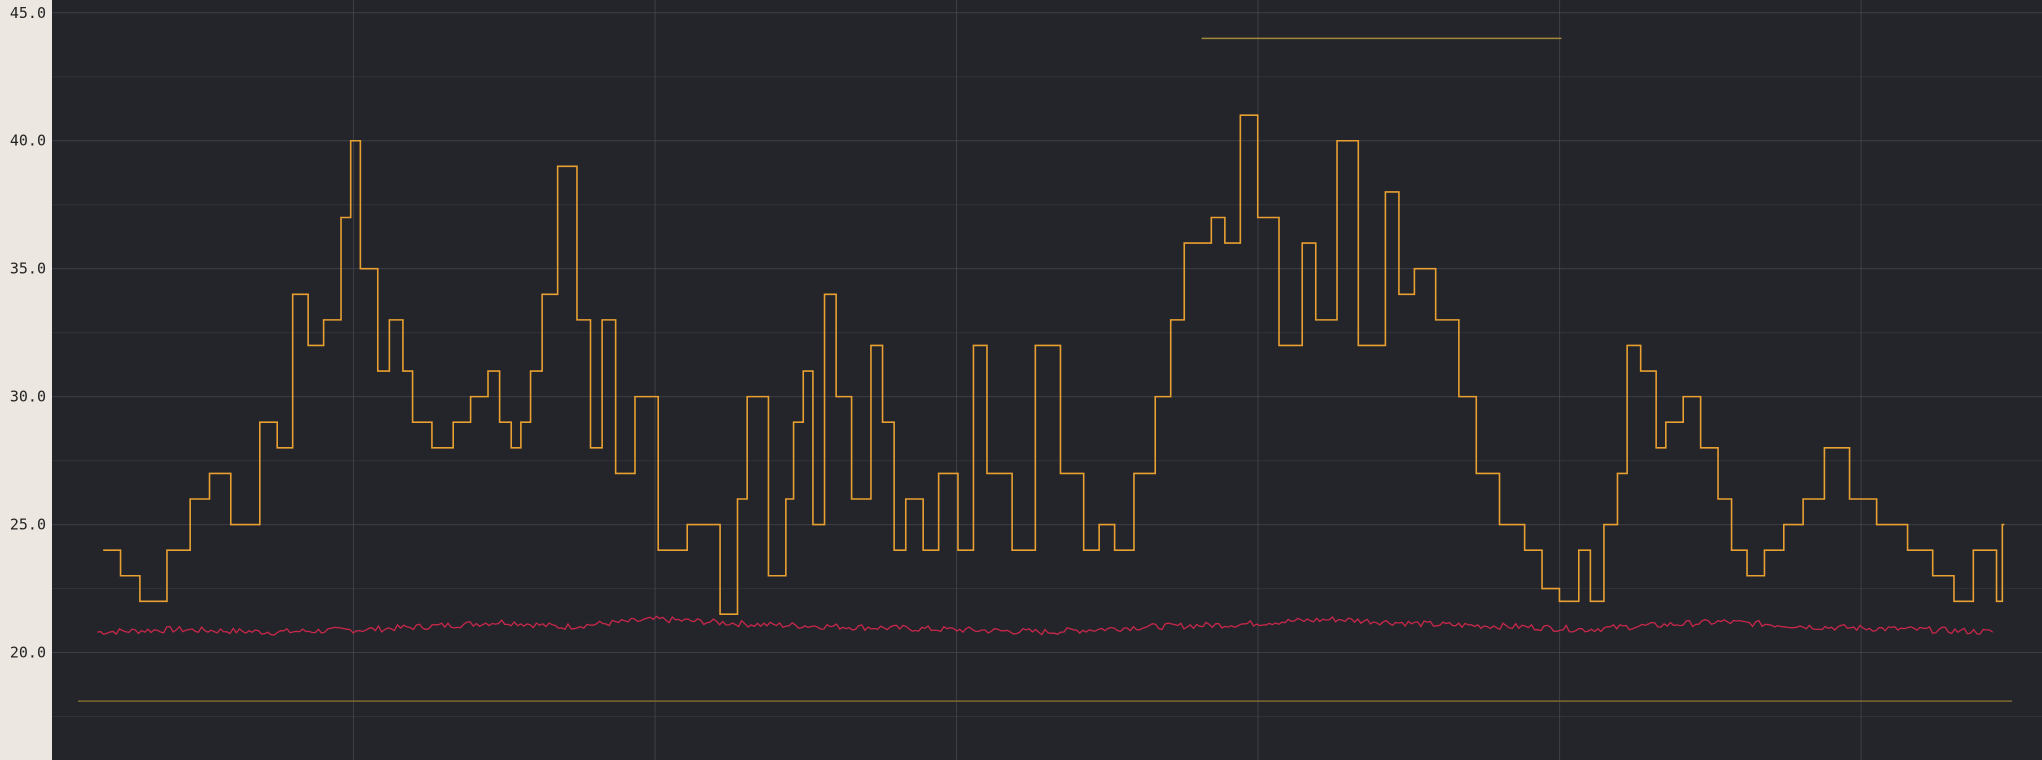  I want to click on y-tick-label: 35.0, so click(28, 269).